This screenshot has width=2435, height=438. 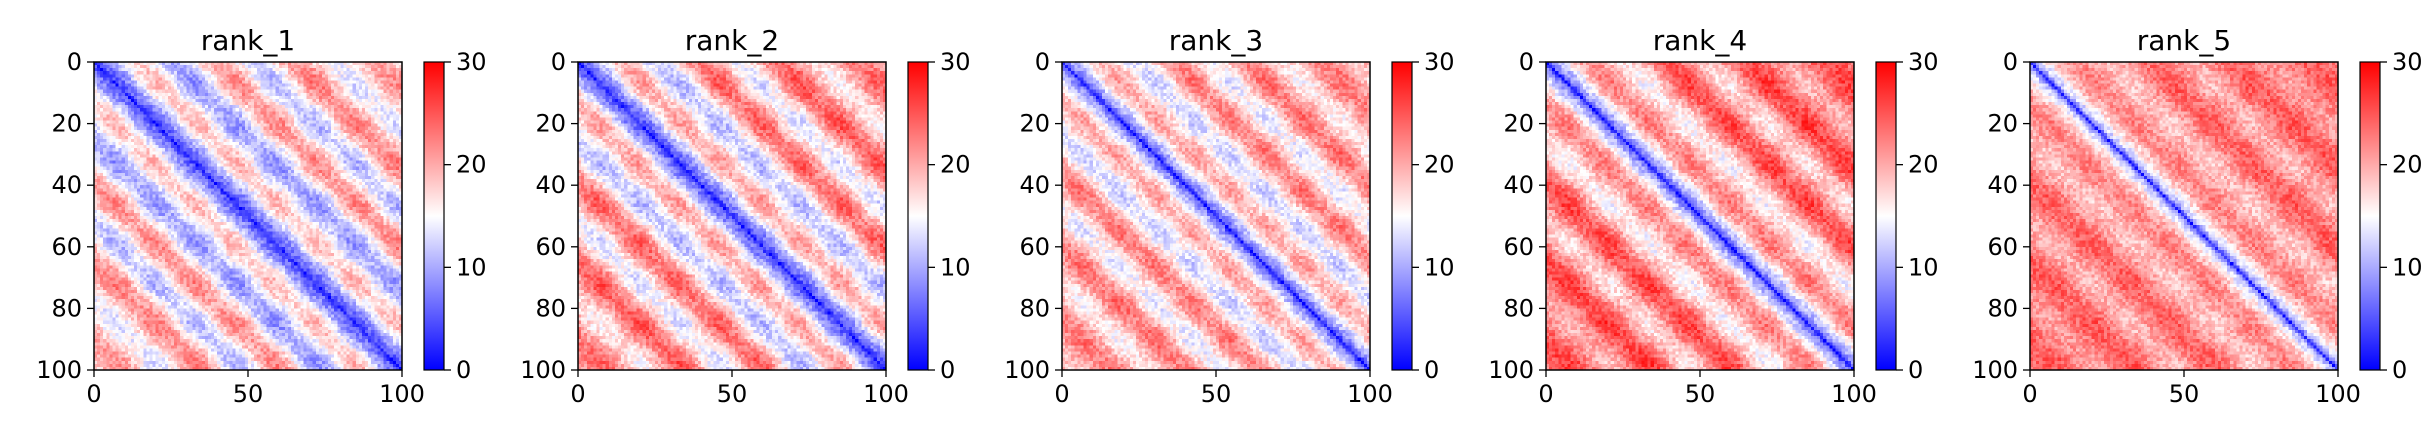 I want to click on chart-title: rank_1, so click(x=248, y=40).